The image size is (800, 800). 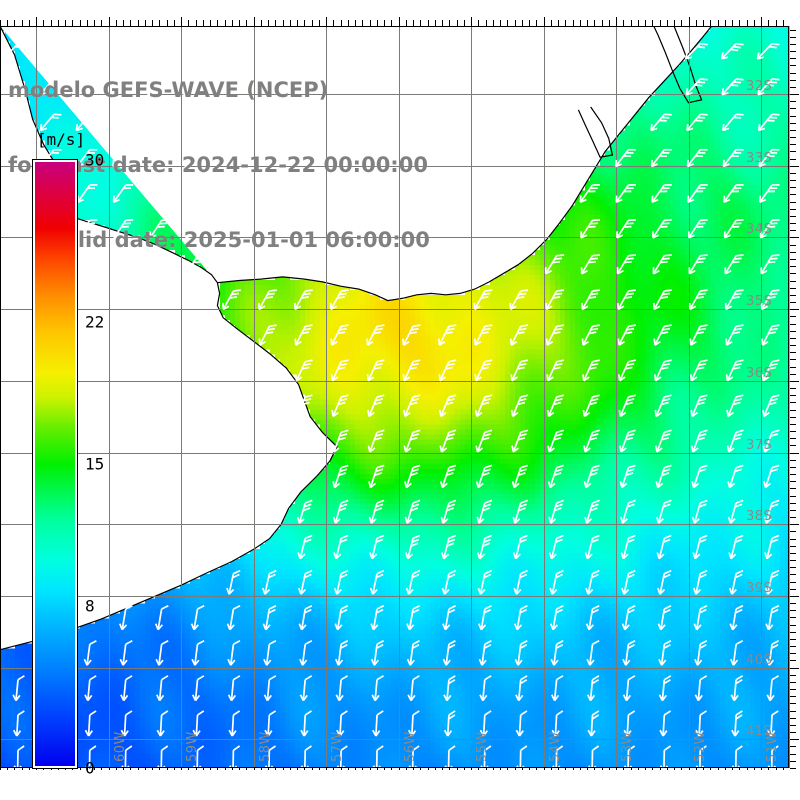 What do you see at coordinates (759, 731) in the screenshot?
I see `latitude-tick-label: 41S` at bounding box center [759, 731].